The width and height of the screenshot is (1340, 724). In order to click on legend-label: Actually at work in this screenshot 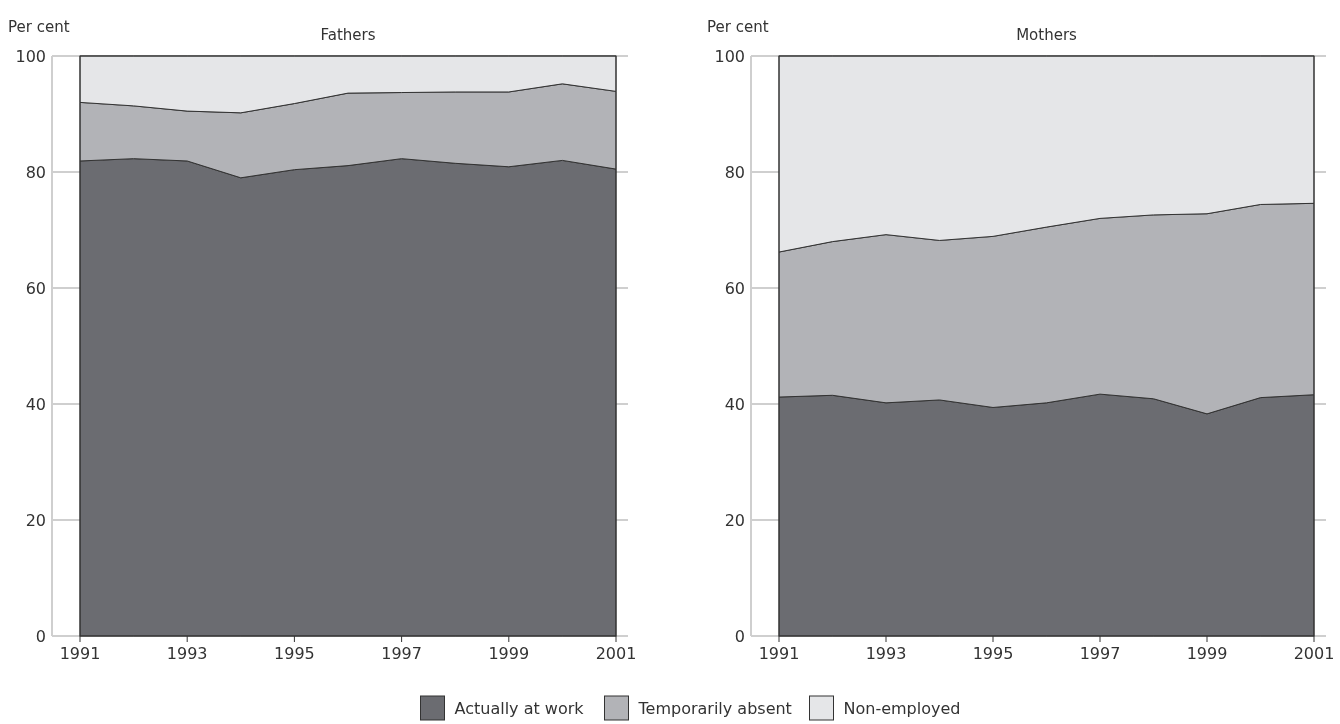, I will do `click(519, 708)`.